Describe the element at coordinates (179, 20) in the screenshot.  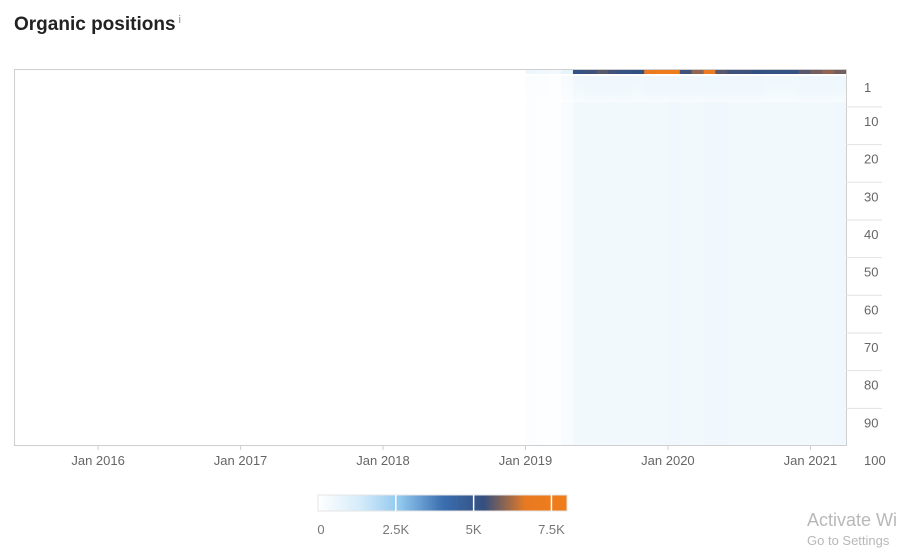
I see `info-icon: i` at that location.